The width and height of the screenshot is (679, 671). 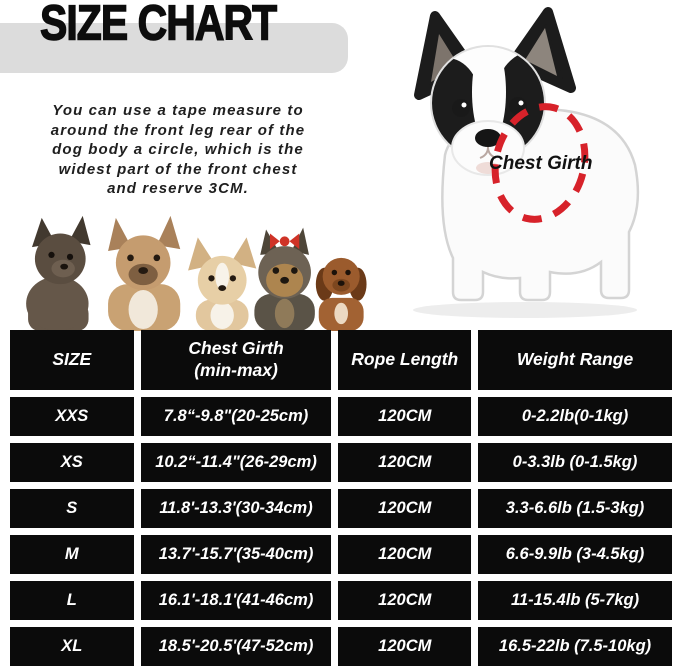 What do you see at coordinates (158, 26) in the screenshot?
I see `page-title: SIZE CHART` at bounding box center [158, 26].